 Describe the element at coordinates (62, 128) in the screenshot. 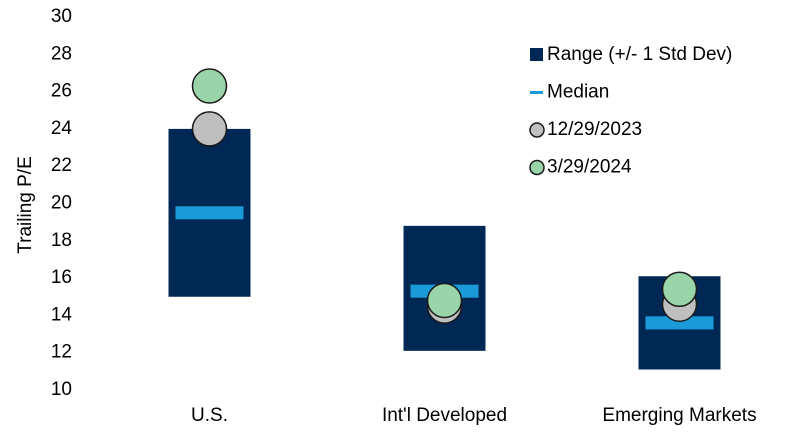

I see `y-tick-label: 24` at that location.